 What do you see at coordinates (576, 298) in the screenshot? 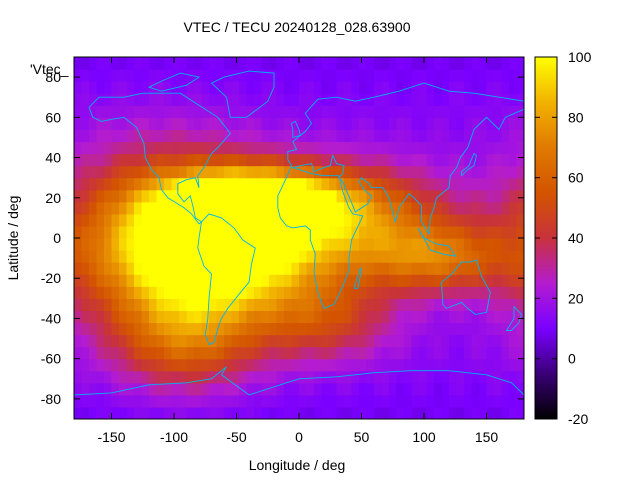
I see `colorbar-tick-label: 20` at bounding box center [576, 298].